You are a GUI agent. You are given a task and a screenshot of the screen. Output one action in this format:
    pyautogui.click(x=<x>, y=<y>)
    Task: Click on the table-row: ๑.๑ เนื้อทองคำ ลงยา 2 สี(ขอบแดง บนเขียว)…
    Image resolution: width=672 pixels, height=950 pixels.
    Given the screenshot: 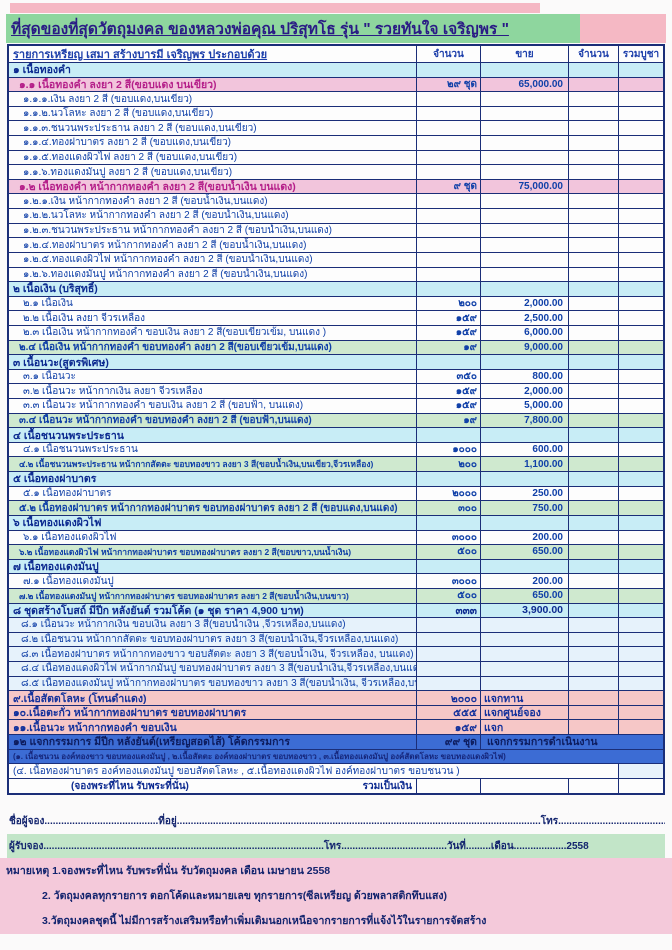 What is the action you would take?
    pyautogui.click(x=336, y=85)
    